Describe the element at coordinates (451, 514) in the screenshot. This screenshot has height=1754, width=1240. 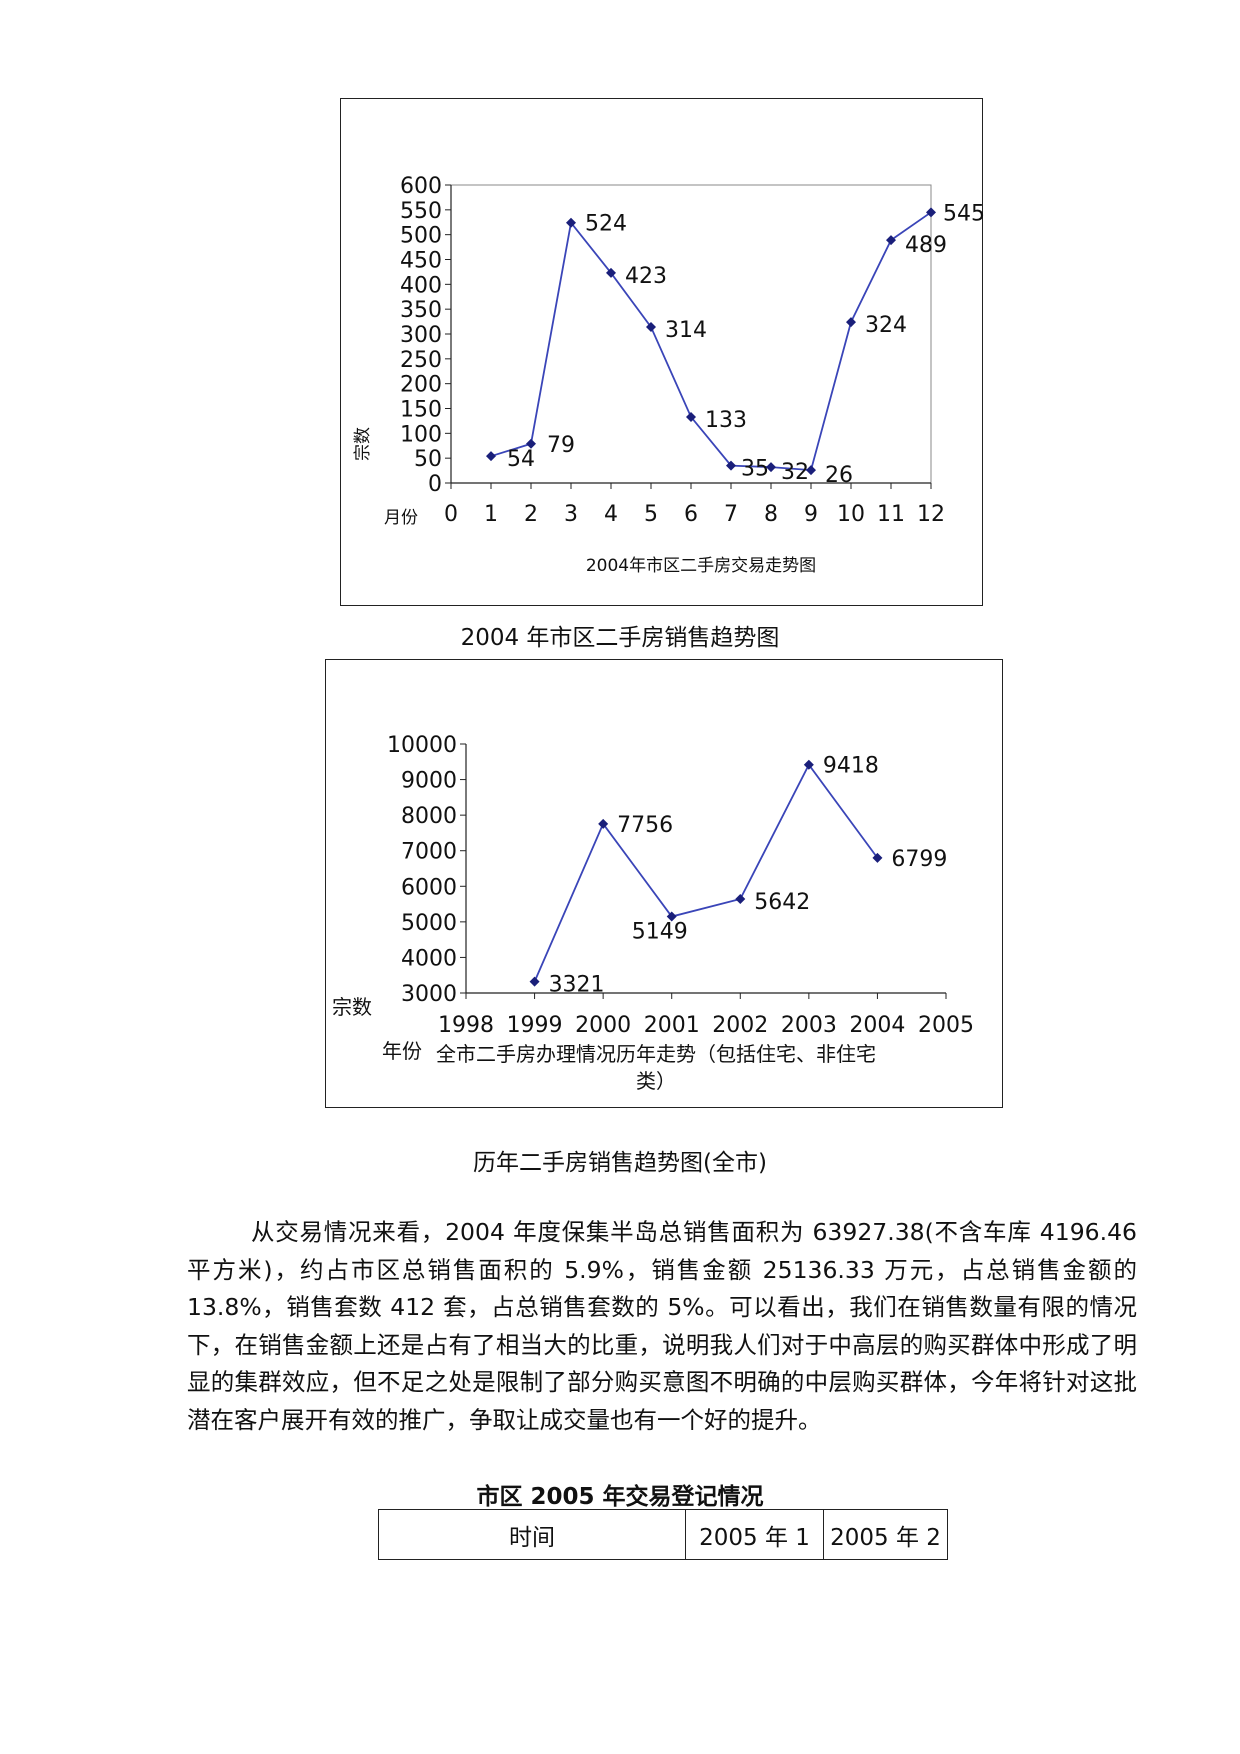
I see `x-tick-label: 0` at that location.